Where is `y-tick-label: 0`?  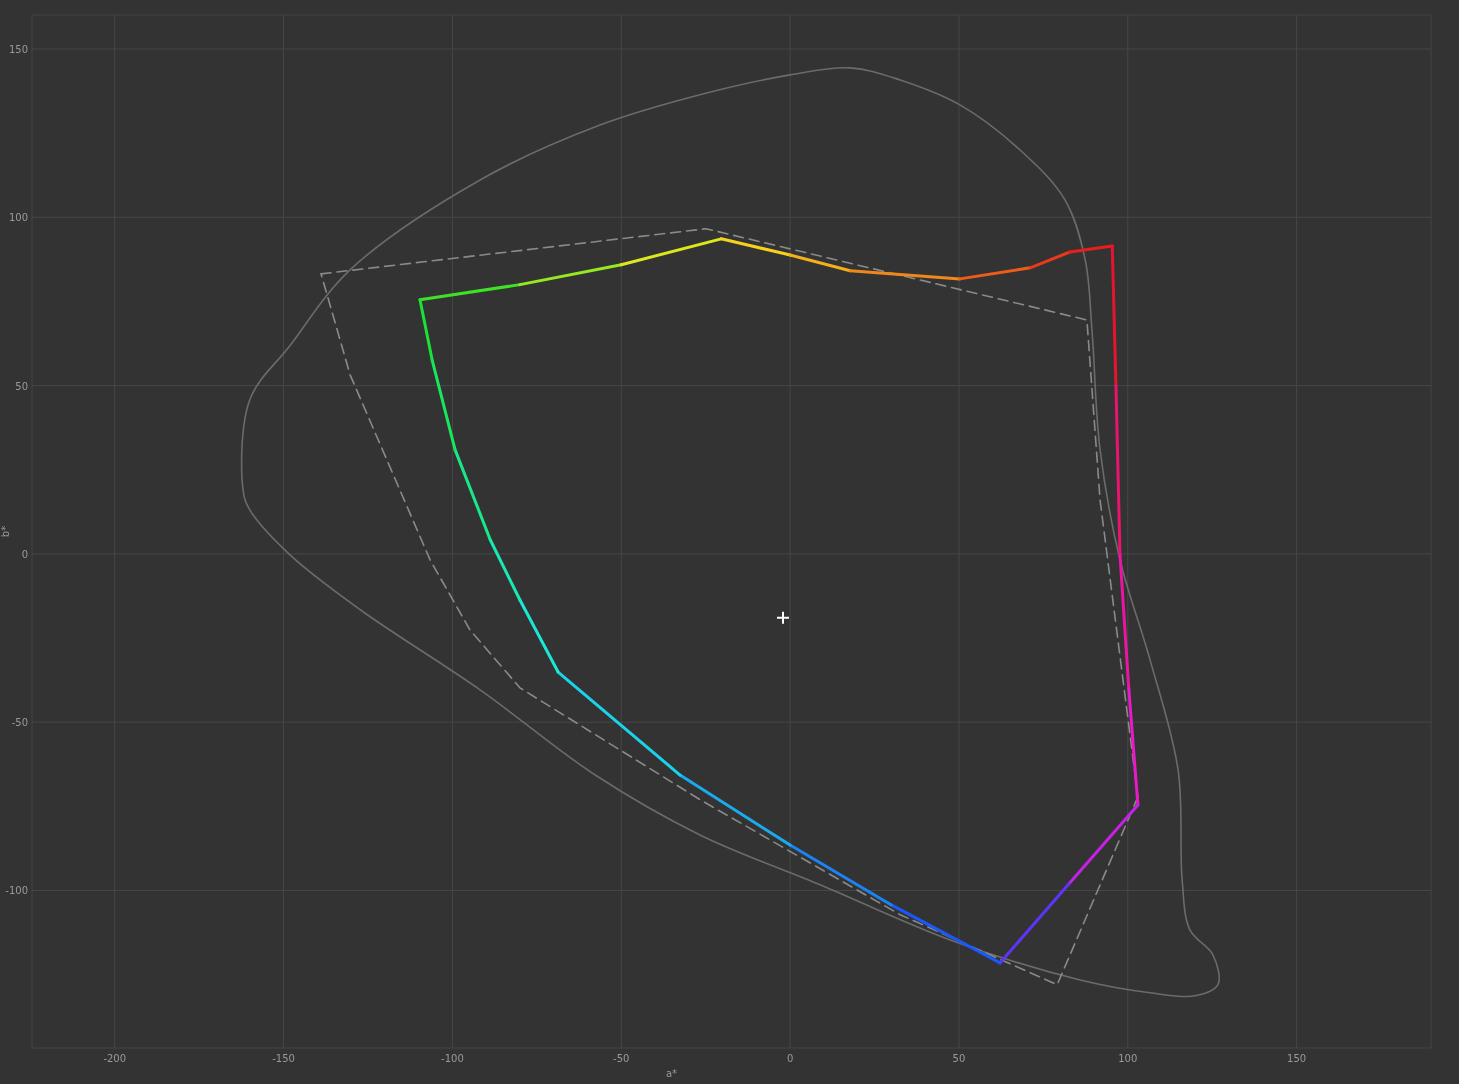 y-tick-label: 0 is located at coordinates (24, 554).